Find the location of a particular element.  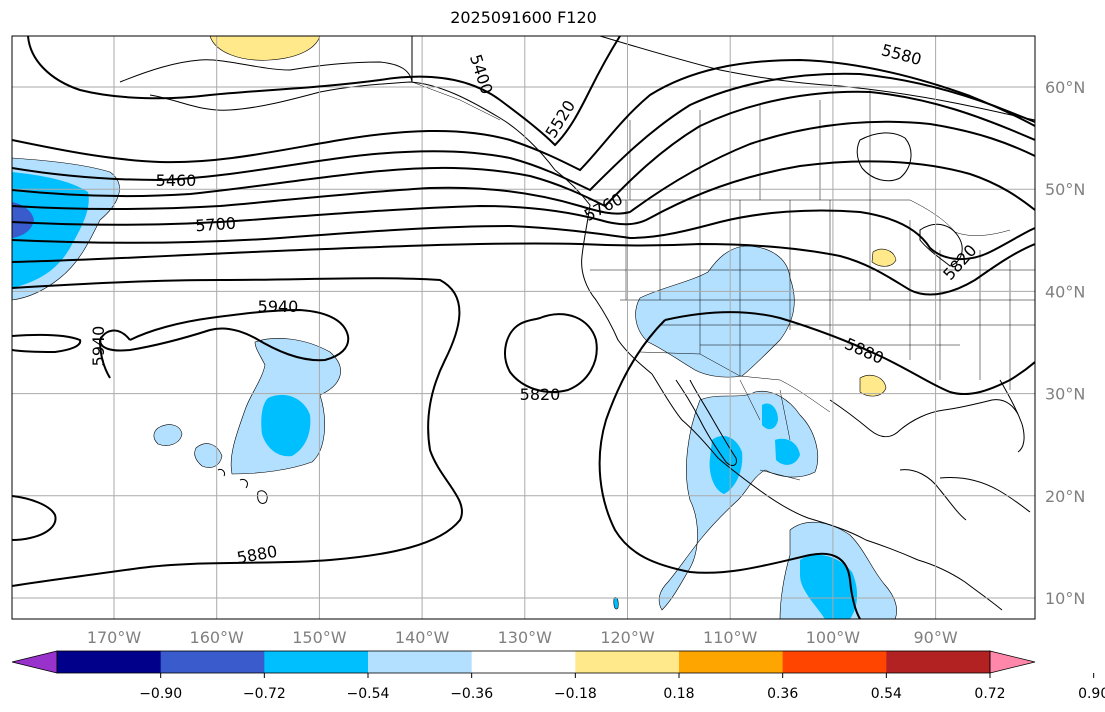

colorbar-tick-label: −0.72 is located at coordinates (264, 694).